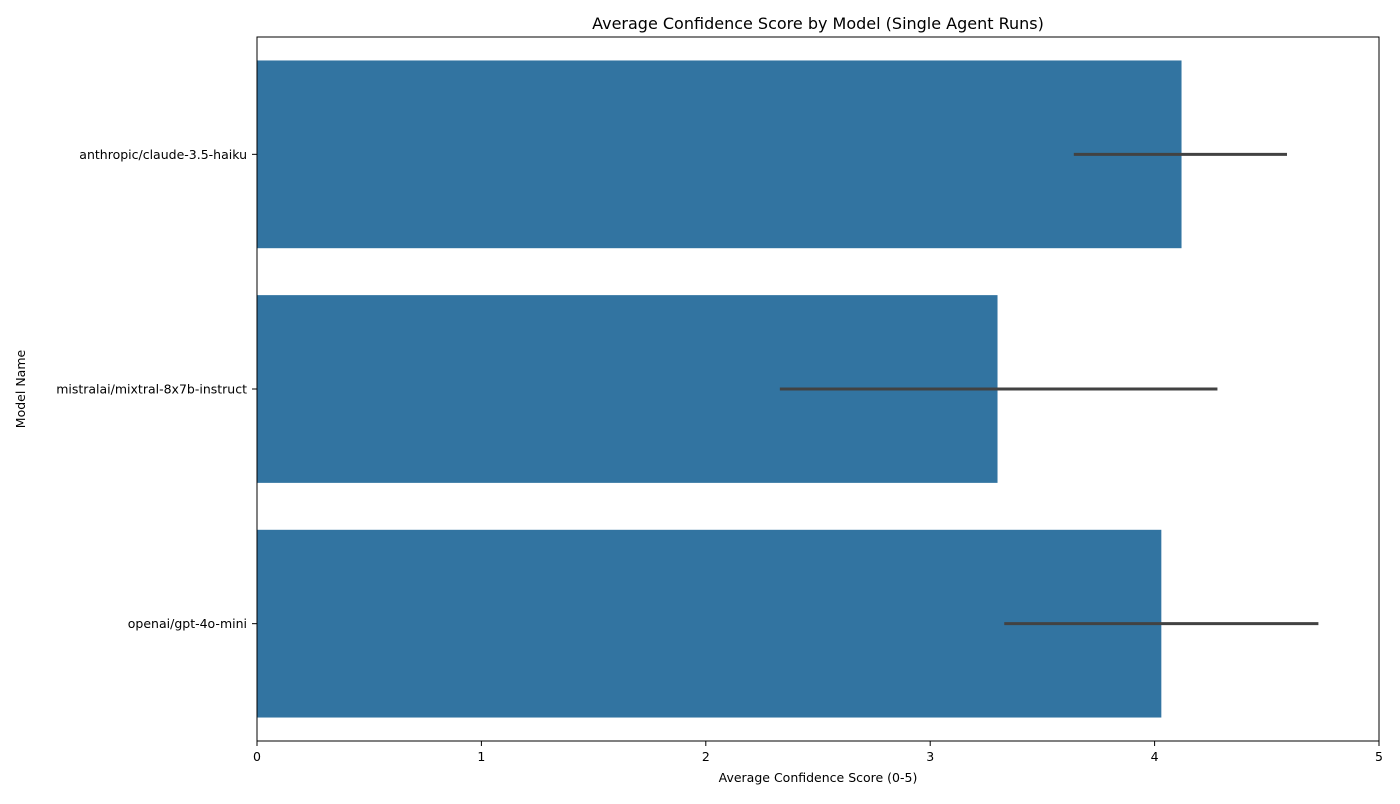 The image size is (1400, 804). Describe the element at coordinates (20, 389) in the screenshot. I see `y-axis-label: Model Name` at that location.